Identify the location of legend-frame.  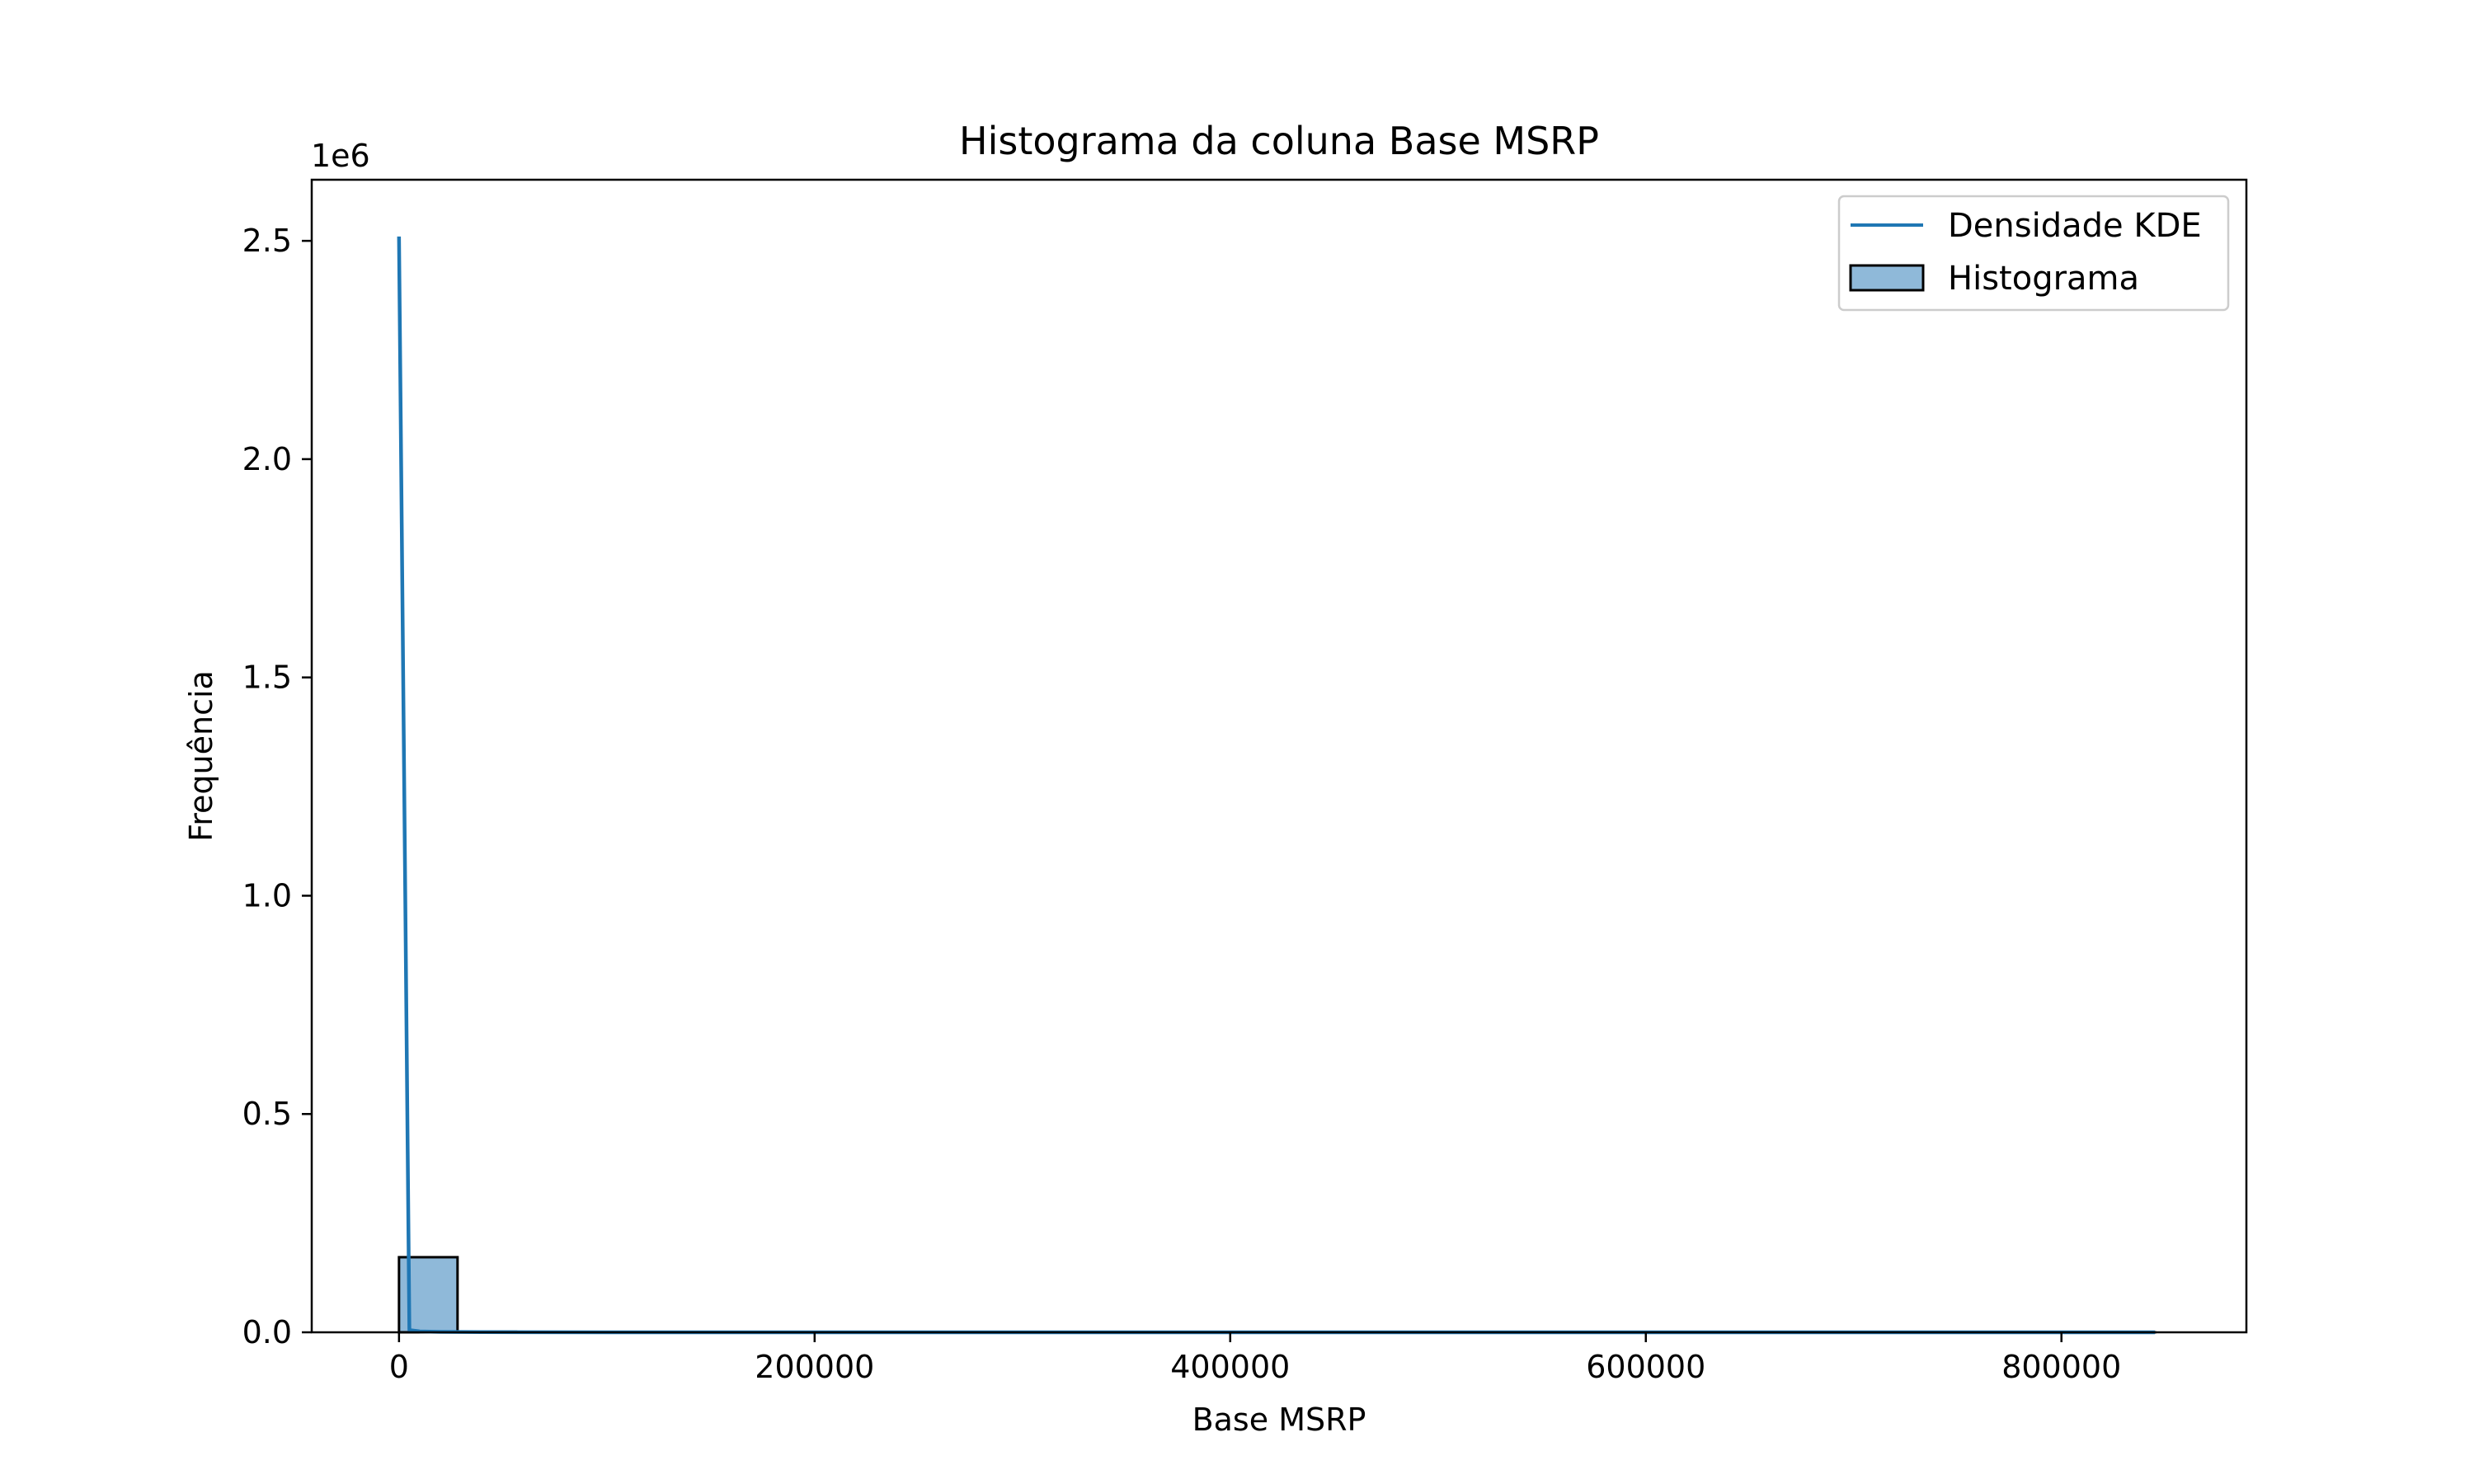
(2033, 253).